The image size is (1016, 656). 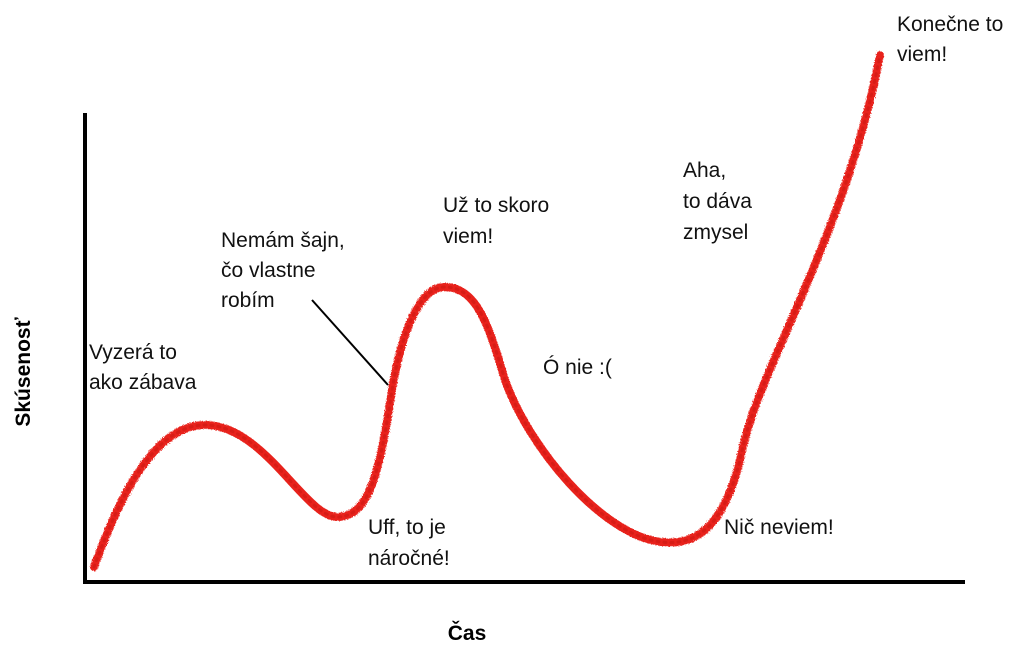 I want to click on annotation-almost: Už to skoro viem!, so click(x=499, y=221).